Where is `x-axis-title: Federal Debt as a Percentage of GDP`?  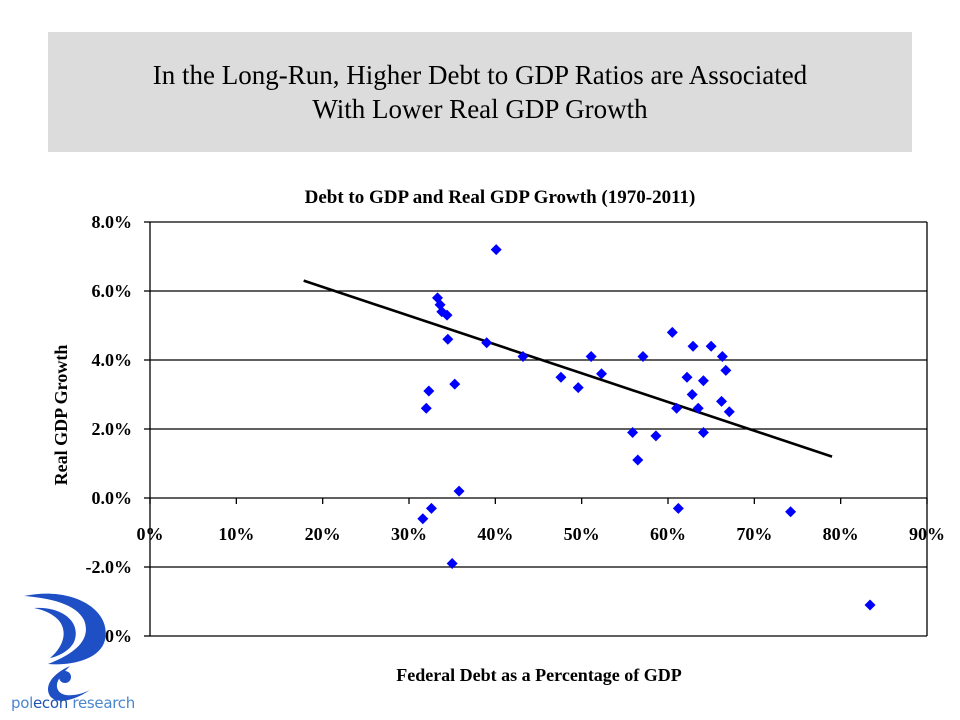
x-axis-title: Federal Debt as a Percentage of GDP is located at coordinates (539, 675).